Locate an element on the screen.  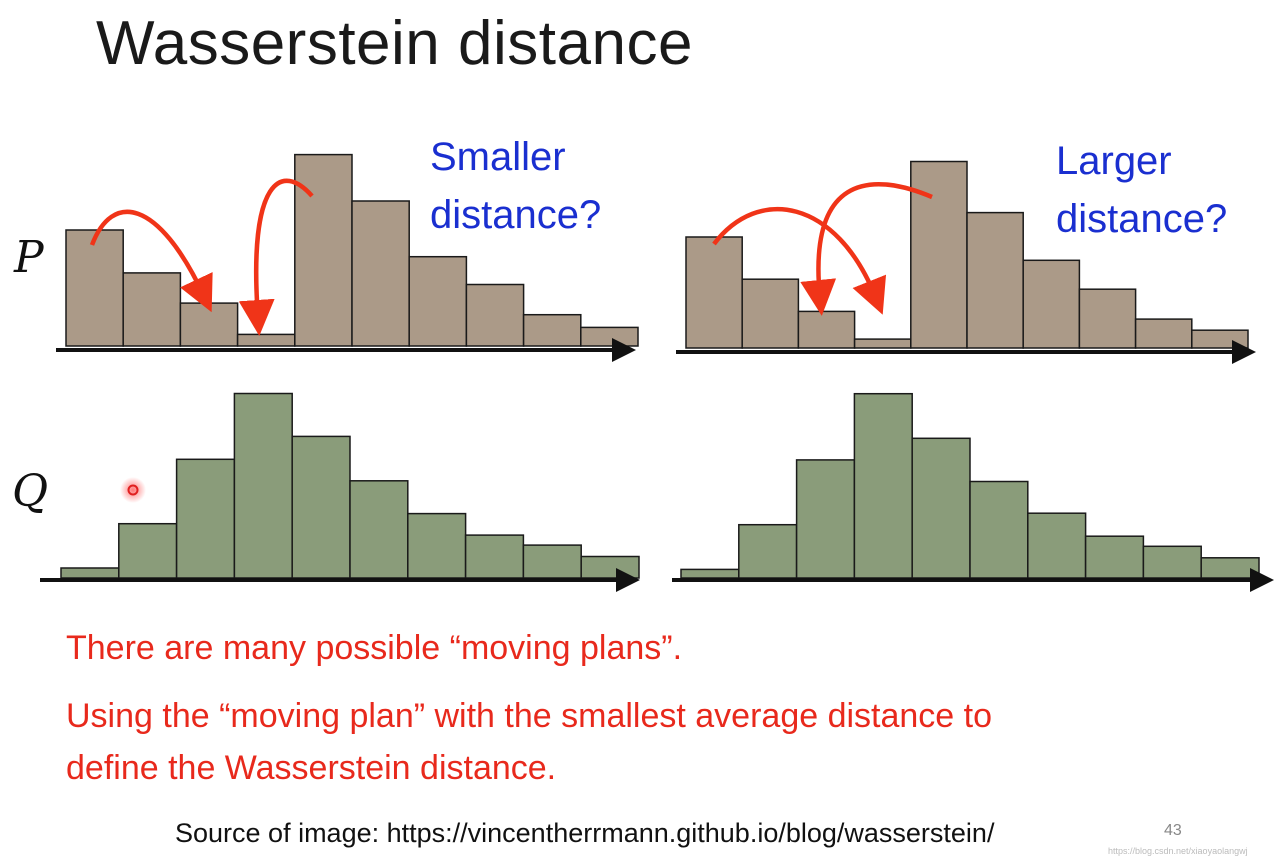
histogram-p-right is located at coordinates (967, 254).